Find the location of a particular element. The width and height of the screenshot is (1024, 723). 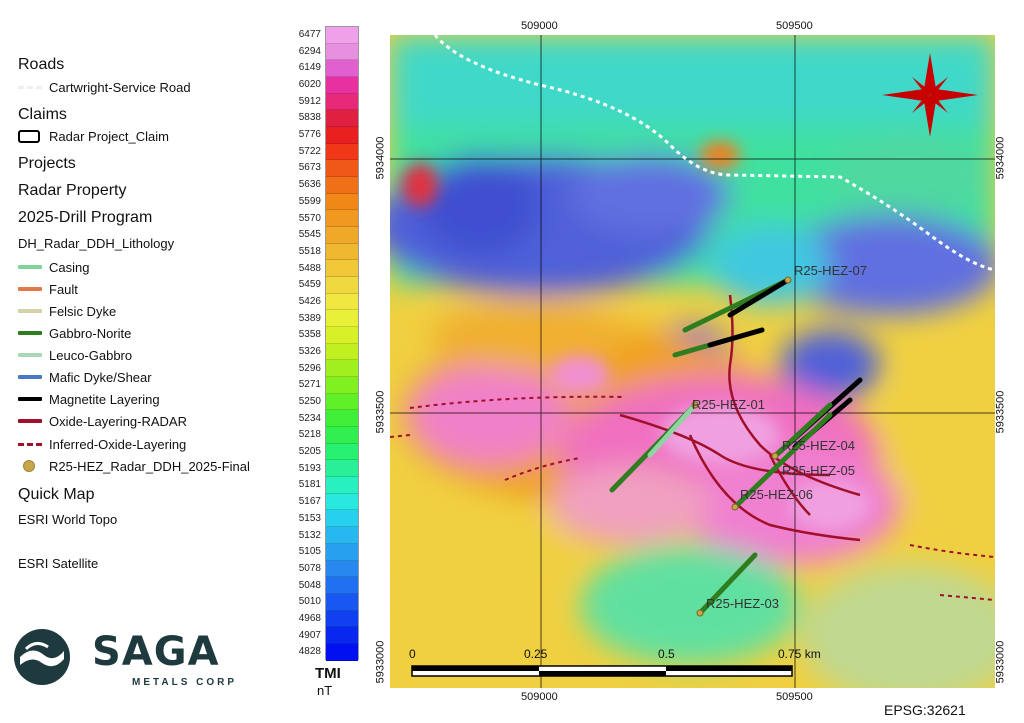

logo-subtitle: METALS CORP is located at coordinates (185, 682).